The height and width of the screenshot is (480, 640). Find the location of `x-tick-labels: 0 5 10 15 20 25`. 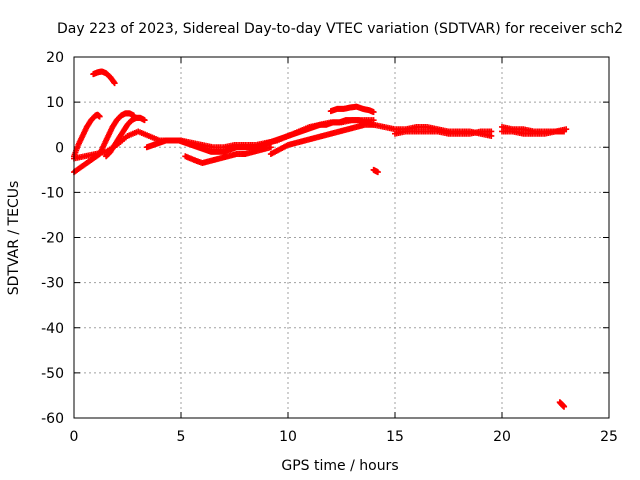

x-tick-labels: 0 5 10 15 20 25 is located at coordinates (344, 437).